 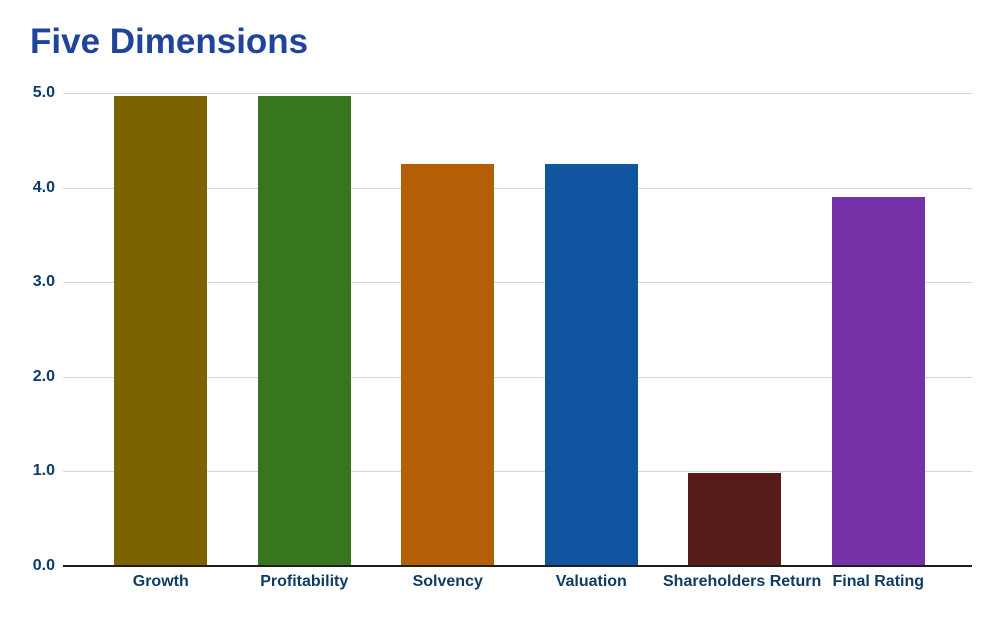 I want to click on bar-shareholders-return, so click(x=735, y=519).